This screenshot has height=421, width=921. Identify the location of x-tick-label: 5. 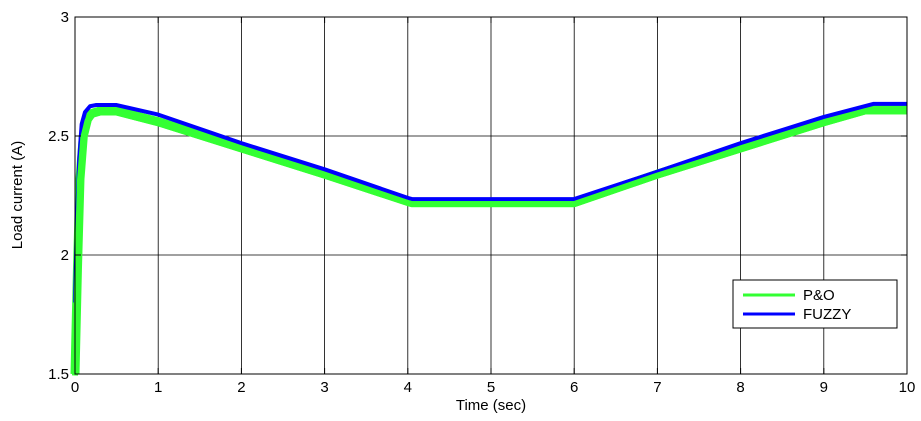
(491, 387).